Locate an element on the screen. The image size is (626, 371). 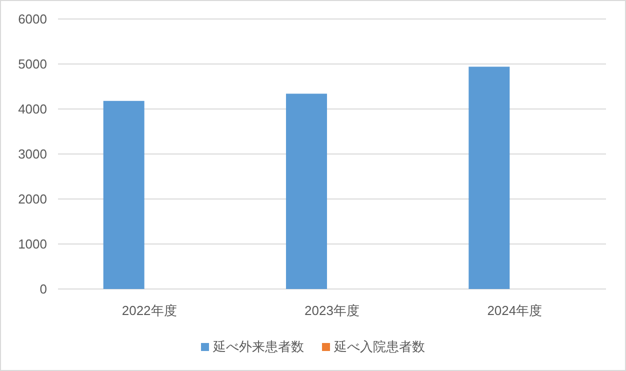
y-tick-label: 1000 is located at coordinates (32, 244).